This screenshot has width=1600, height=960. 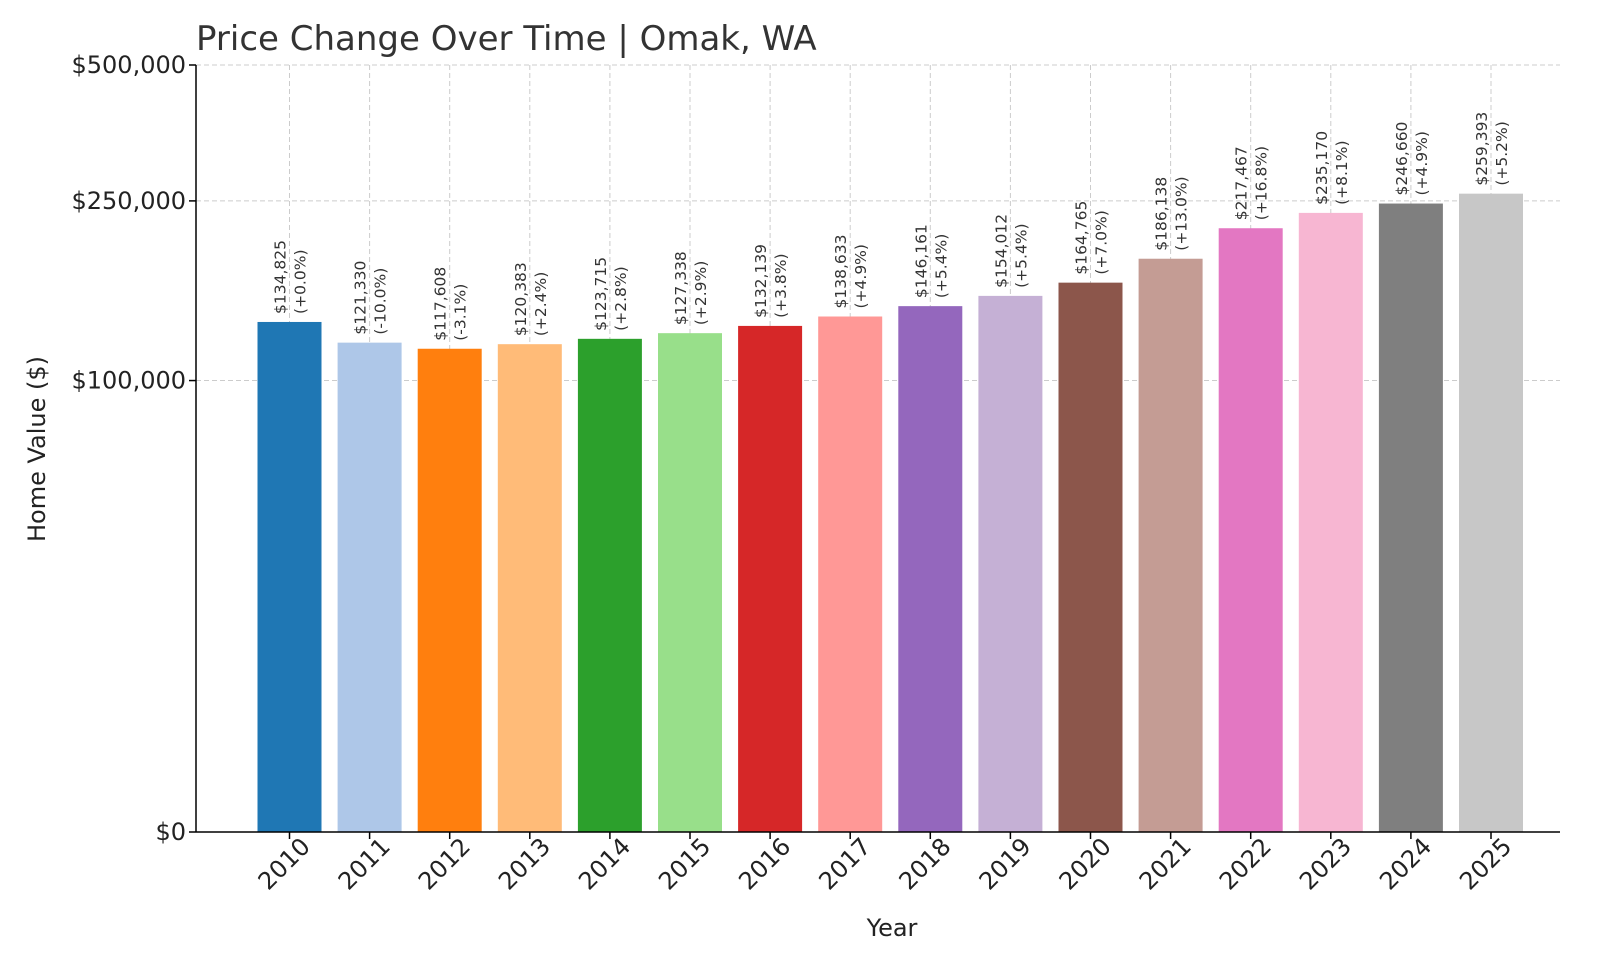 What do you see at coordinates (770, 578) in the screenshot?
I see `bar-2016` at bounding box center [770, 578].